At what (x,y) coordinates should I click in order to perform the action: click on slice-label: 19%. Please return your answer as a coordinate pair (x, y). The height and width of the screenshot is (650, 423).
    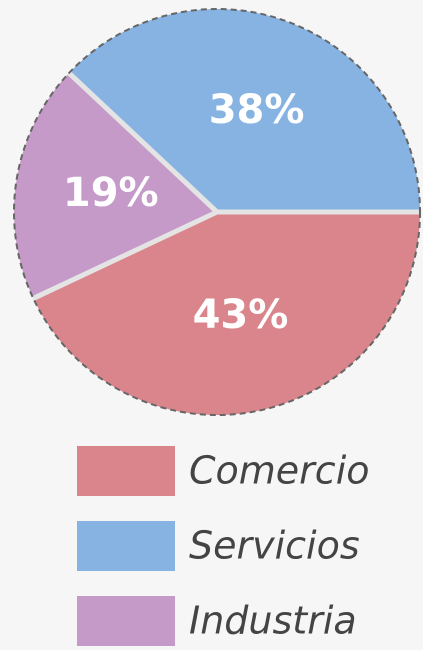
    Looking at the image, I should click on (111, 193).